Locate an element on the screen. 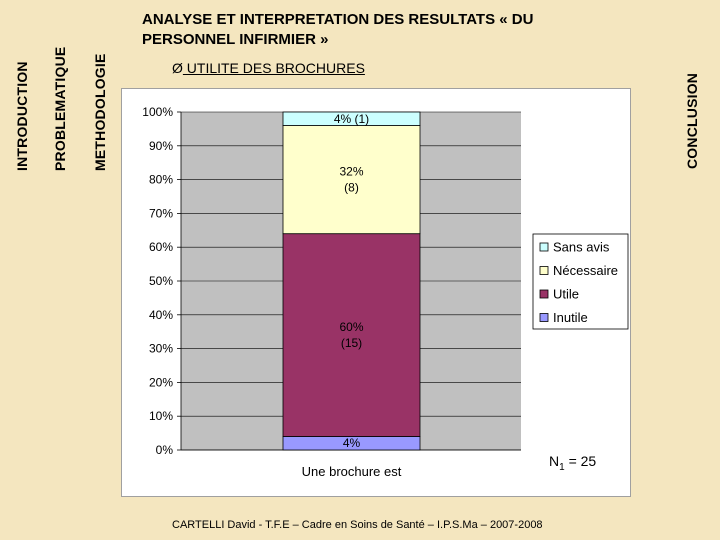  bar-segment-n-cessaire is located at coordinates (351, 180).